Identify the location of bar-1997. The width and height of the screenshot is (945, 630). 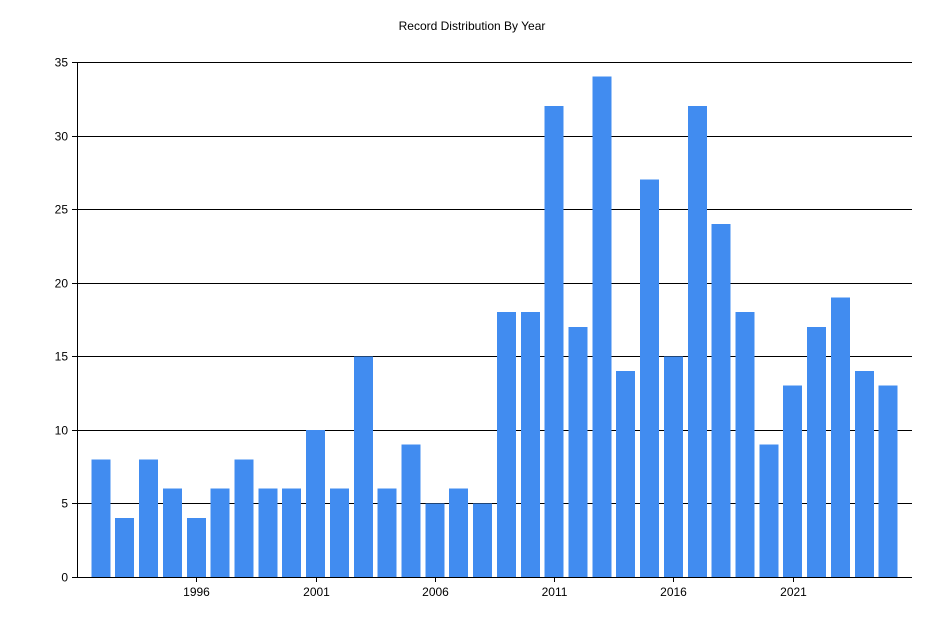
(220, 532).